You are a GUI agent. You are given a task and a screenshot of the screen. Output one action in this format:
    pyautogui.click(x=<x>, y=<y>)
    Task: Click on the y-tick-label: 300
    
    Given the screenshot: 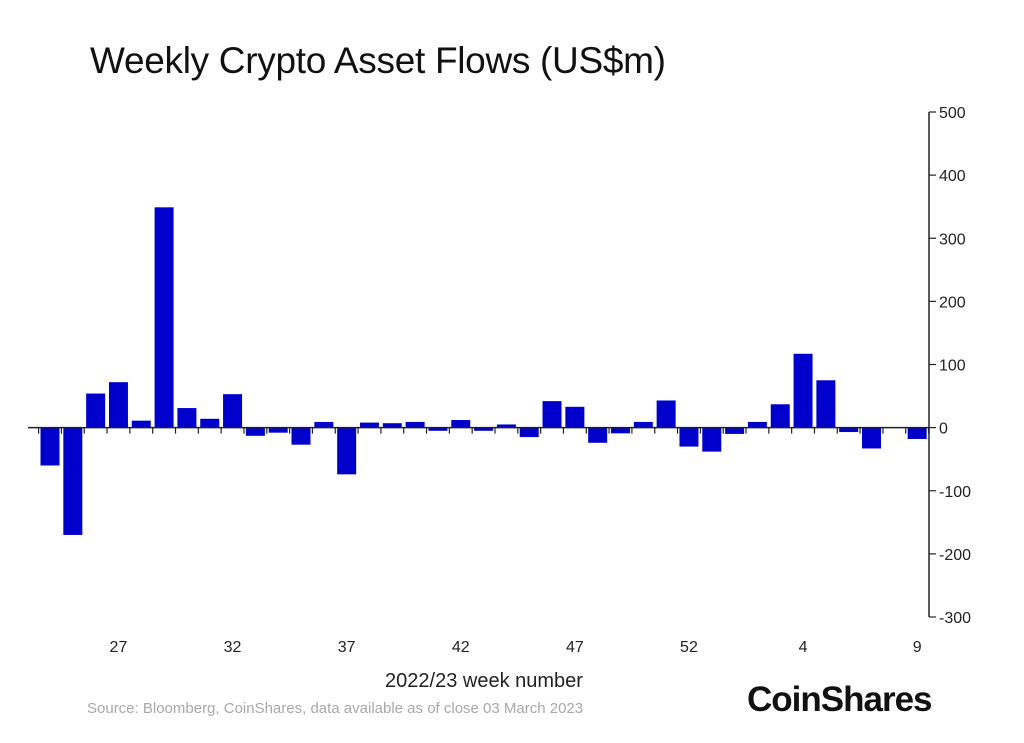 What is the action you would take?
    pyautogui.click(x=952, y=239)
    